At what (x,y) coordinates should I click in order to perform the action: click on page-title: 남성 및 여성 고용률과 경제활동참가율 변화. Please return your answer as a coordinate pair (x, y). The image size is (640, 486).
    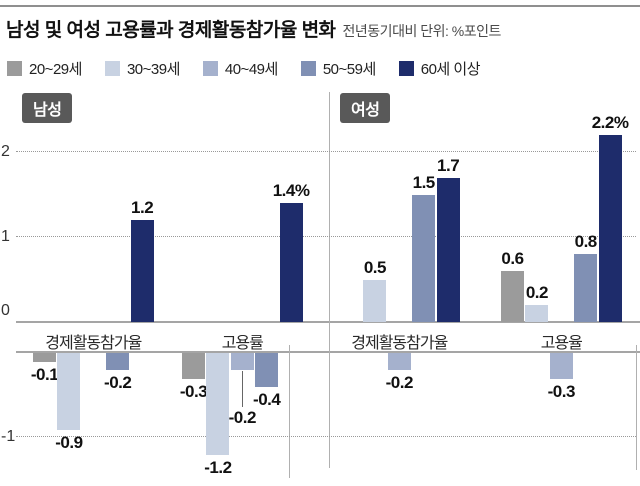
    Looking at the image, I should click on (171, 30).